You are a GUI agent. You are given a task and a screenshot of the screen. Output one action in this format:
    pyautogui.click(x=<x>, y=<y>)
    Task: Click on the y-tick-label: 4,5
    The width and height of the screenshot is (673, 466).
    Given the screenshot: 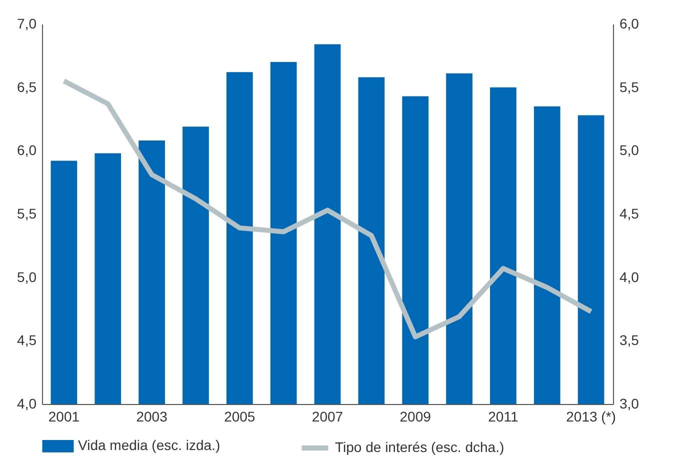 What is the action you would take?
    pyautogui.click(x=27, y=340)
    